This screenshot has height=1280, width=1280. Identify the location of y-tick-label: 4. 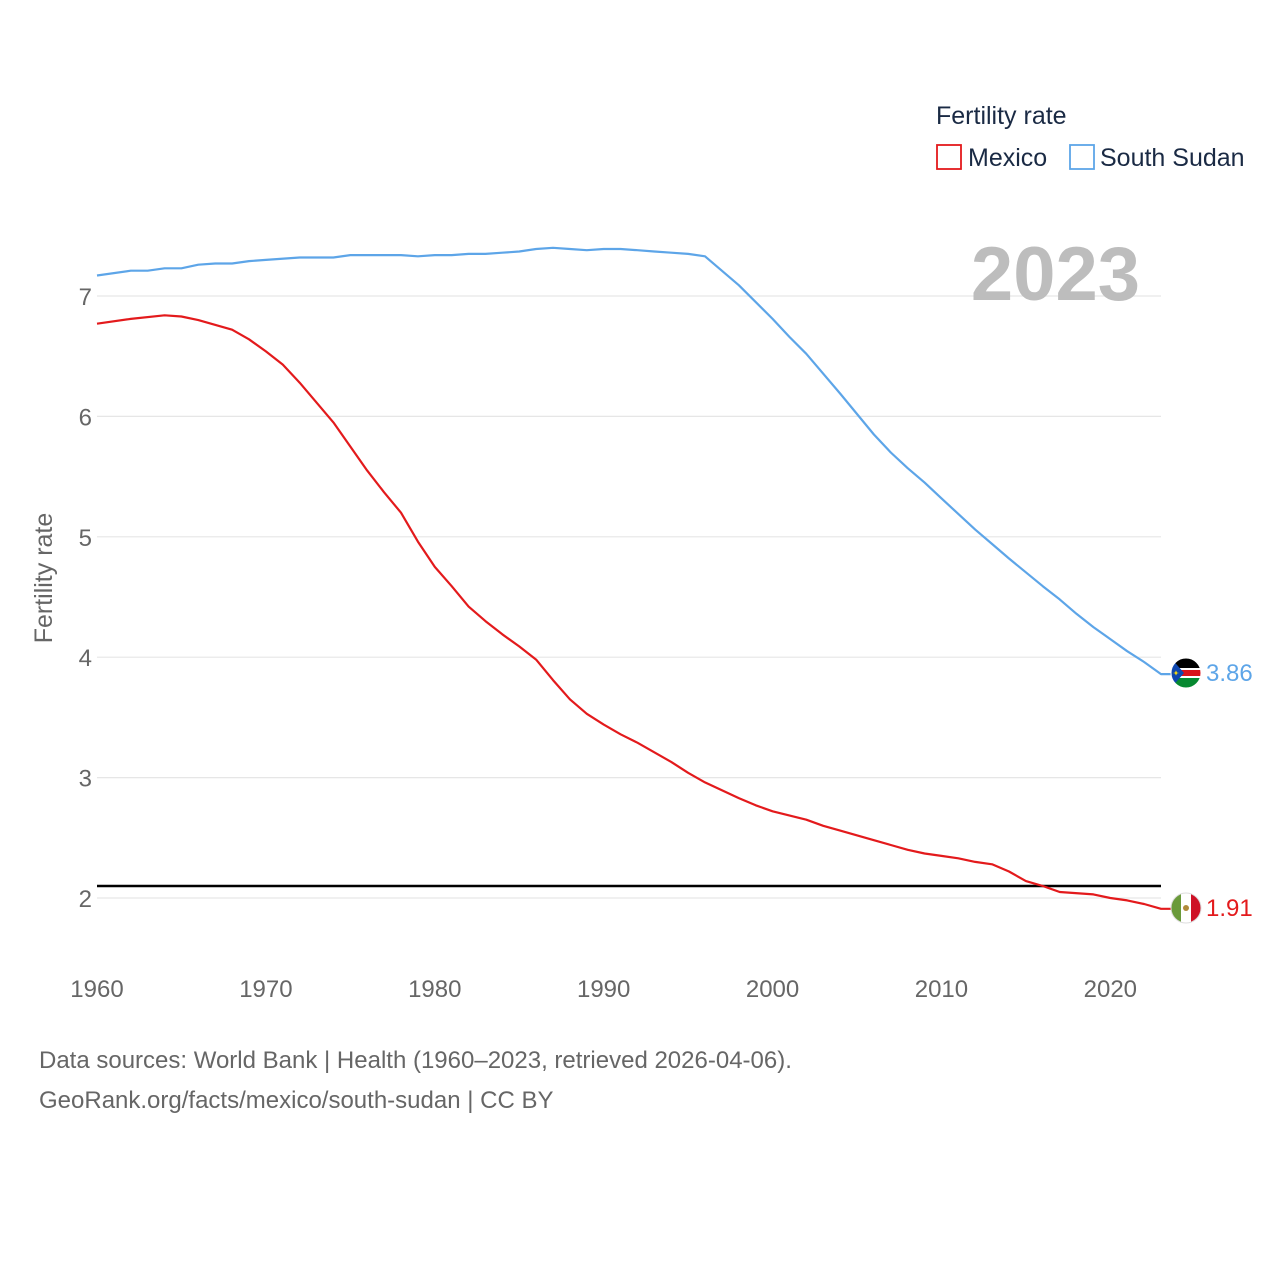
(85, 658).